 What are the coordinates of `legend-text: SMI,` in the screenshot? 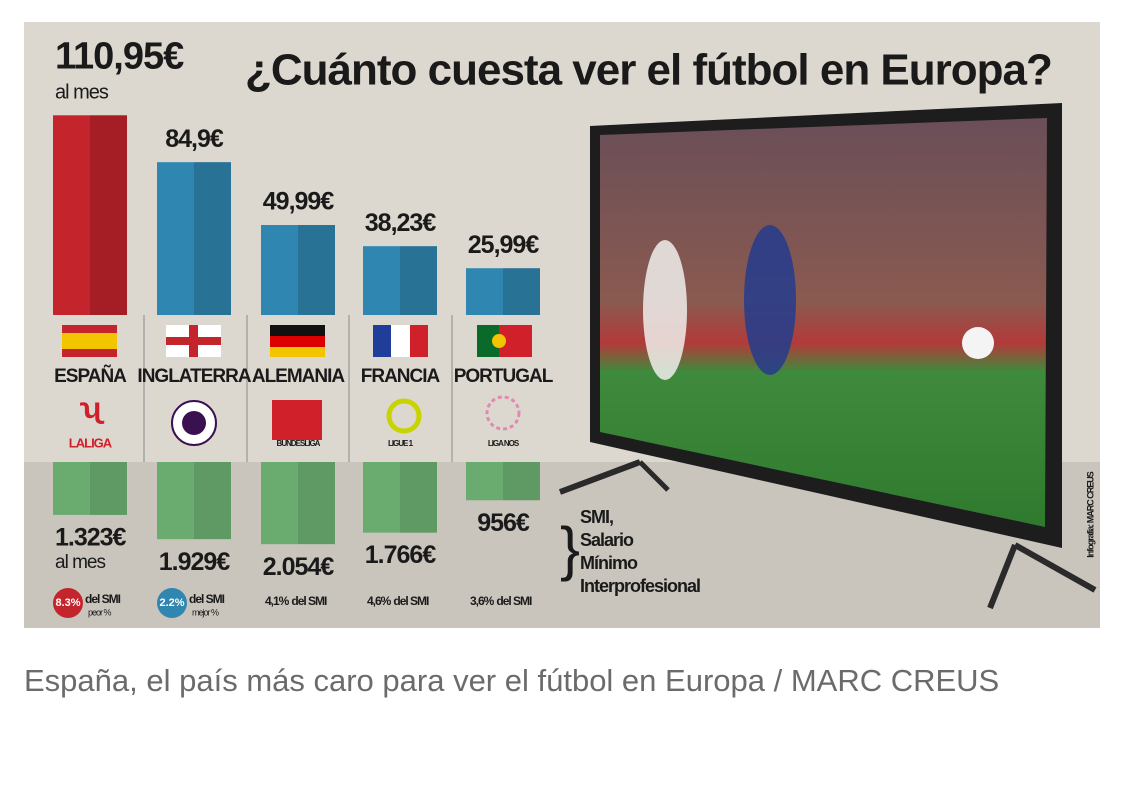 It's located at (596, 517).